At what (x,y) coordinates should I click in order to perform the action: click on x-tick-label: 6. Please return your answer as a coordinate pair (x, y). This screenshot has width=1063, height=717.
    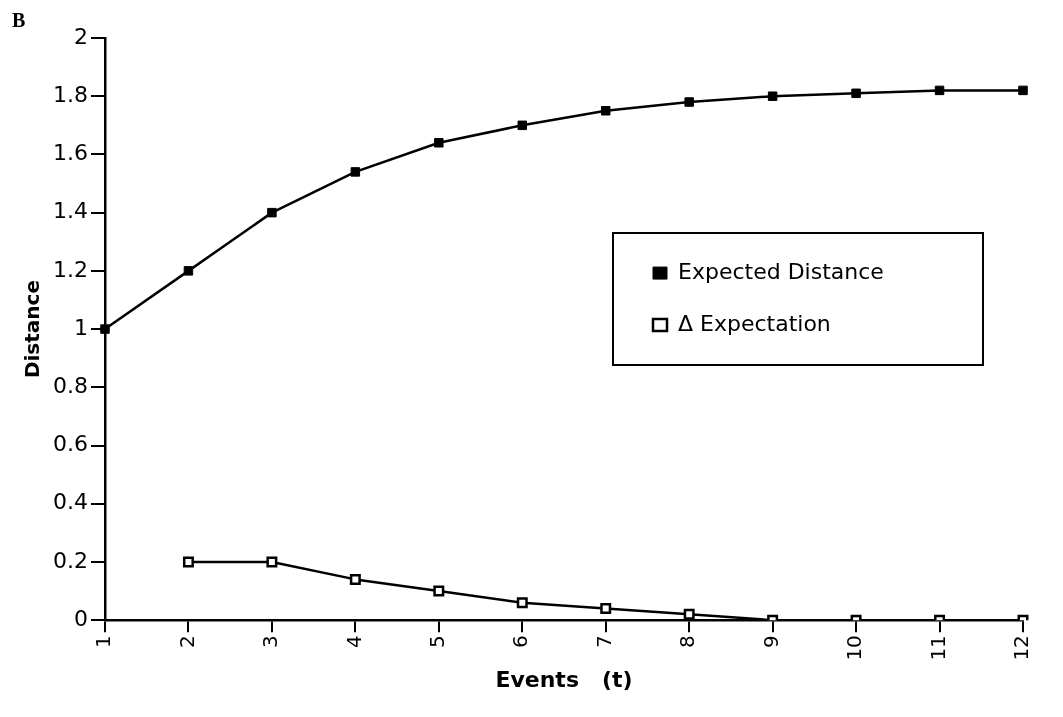
    Looking at the image, I should click on (520, 641).